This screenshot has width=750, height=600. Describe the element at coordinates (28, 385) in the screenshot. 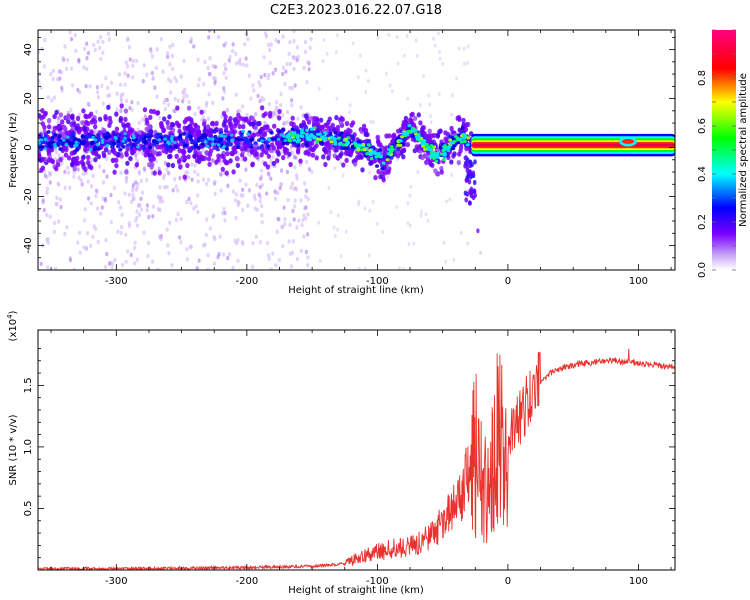

I see `y-tick-label: 1.5` at that location.